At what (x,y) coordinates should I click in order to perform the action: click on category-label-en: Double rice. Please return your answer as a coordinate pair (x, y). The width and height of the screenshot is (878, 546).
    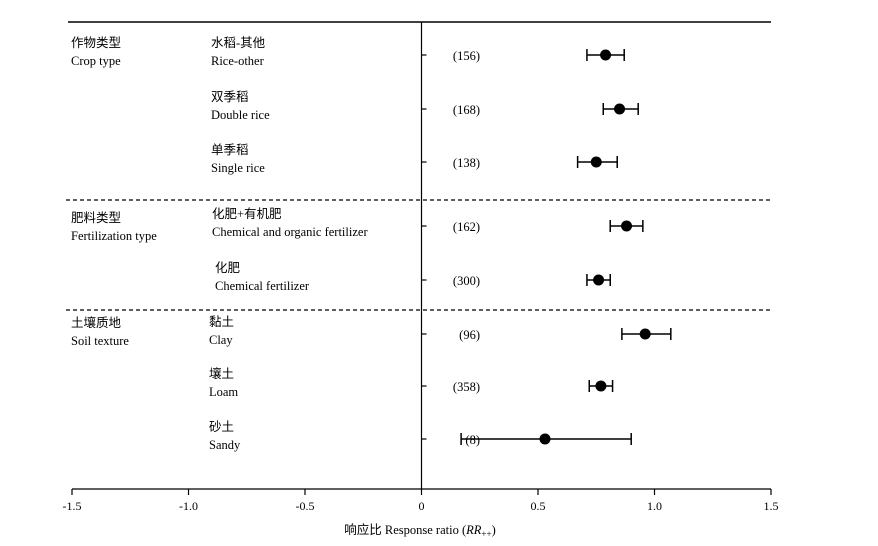
    Looking at the image, I should click on (240, 115).